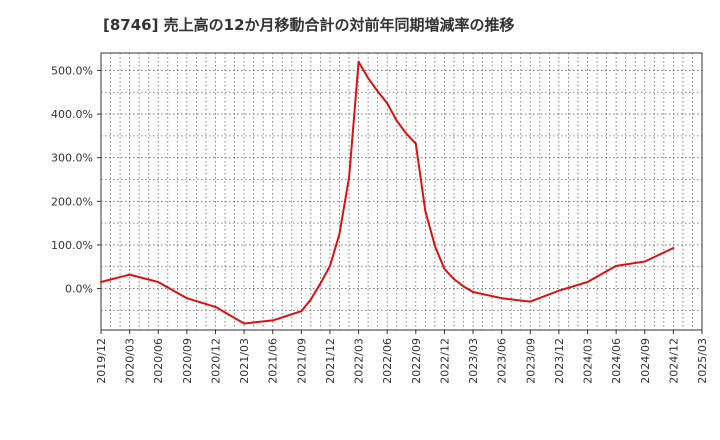 The image size is (720, 440). What do you see at coordinates (588, 361) in the screenshot?
I see `x-tick-label: 2024/03` at bounding box center [588, 361].